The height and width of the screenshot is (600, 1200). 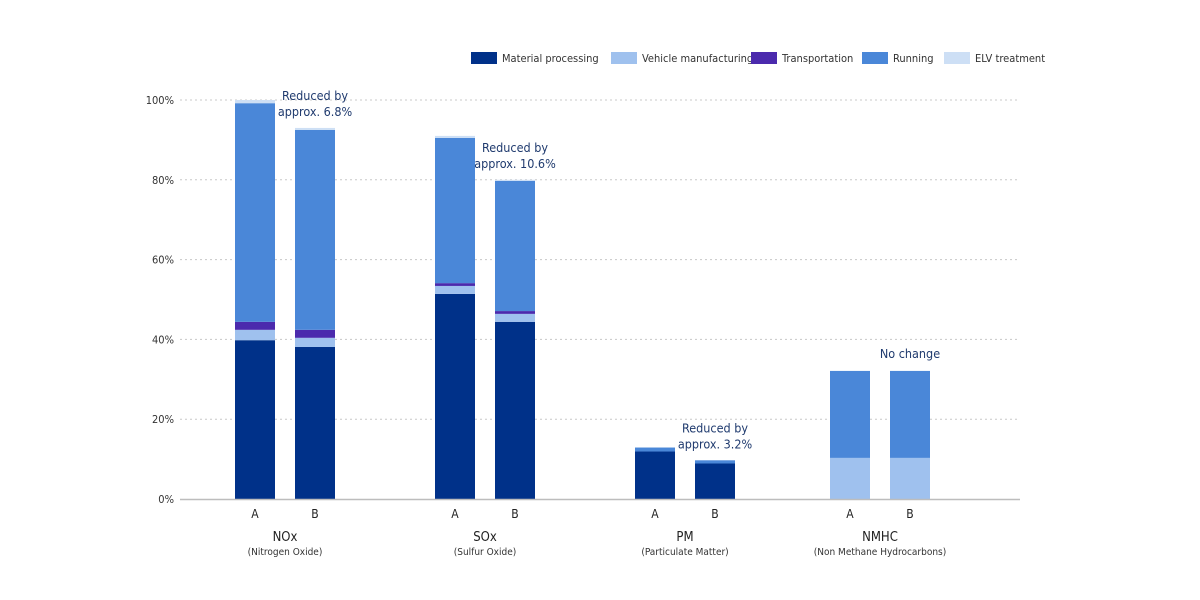 I want to click on group-label: NOx, so click(x=285, y=537).